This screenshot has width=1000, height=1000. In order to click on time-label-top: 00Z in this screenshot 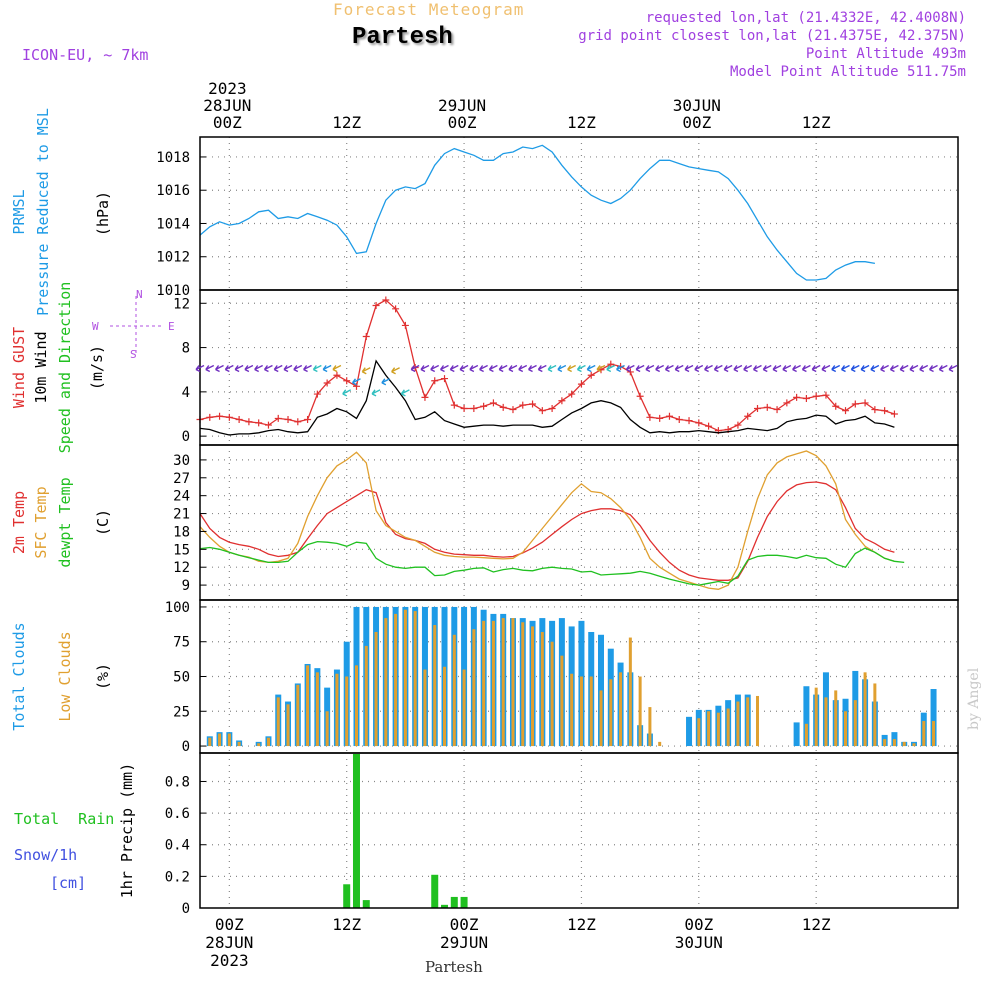, I will do `click(696, 122)`.